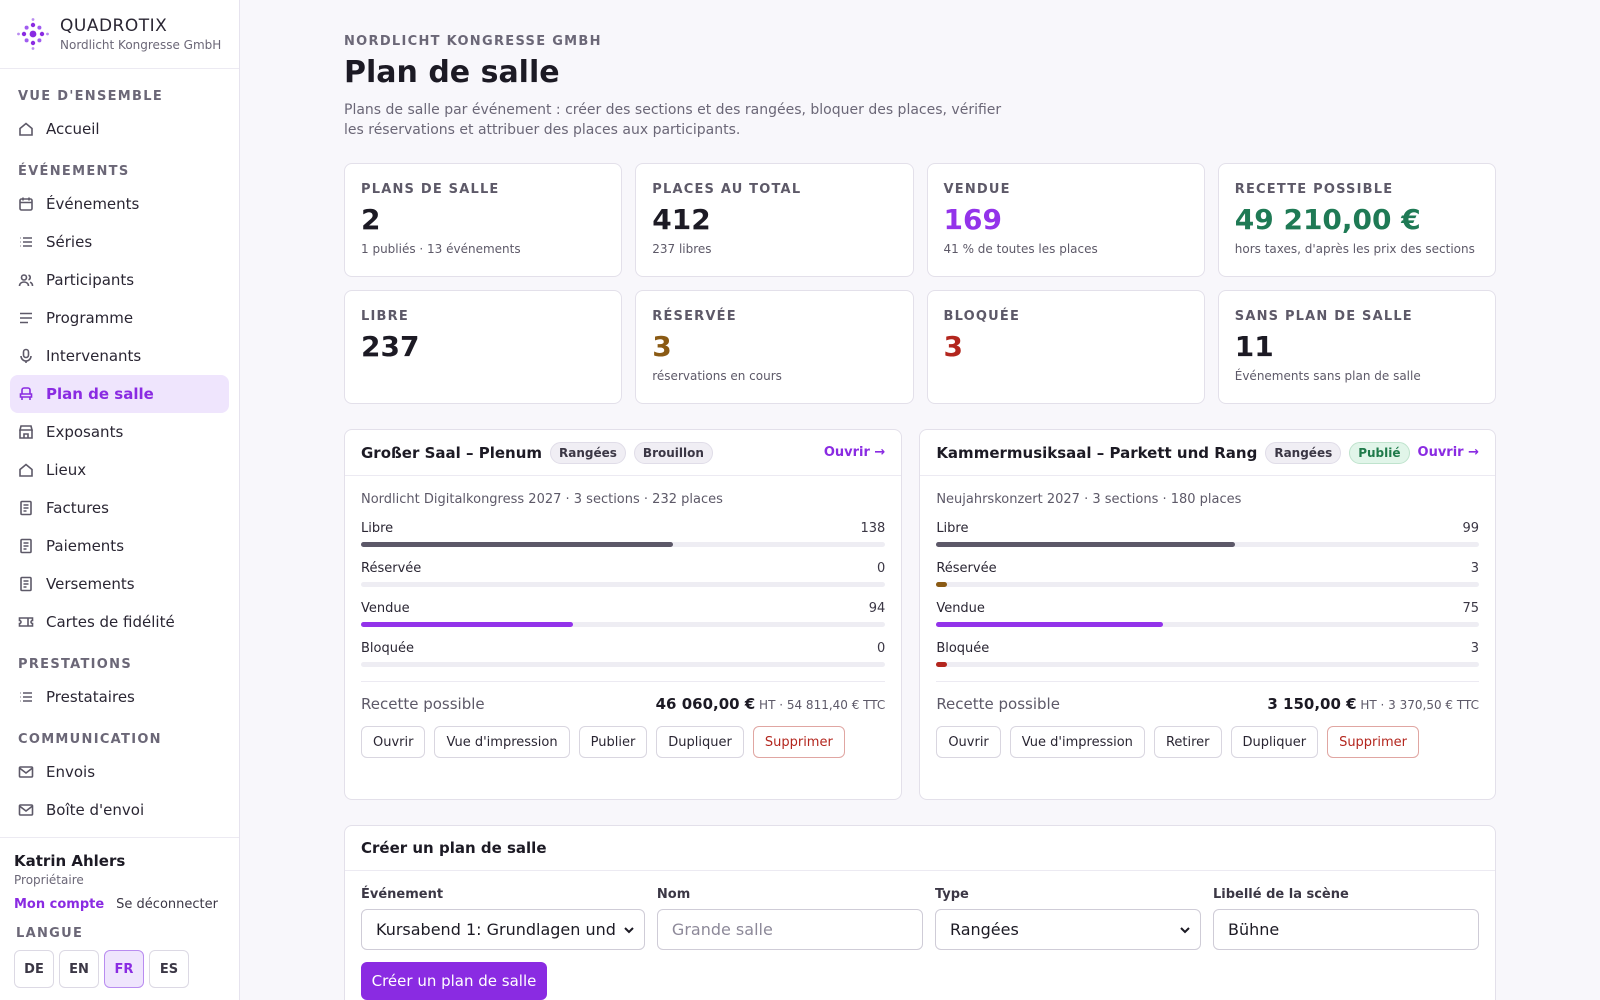 The width and height of the screenshot is (1600, 1000). What do you see at coordinates (169, 969) in the screenshot?
I see `lang-es-button: ES` at bounding box center [169, 969].